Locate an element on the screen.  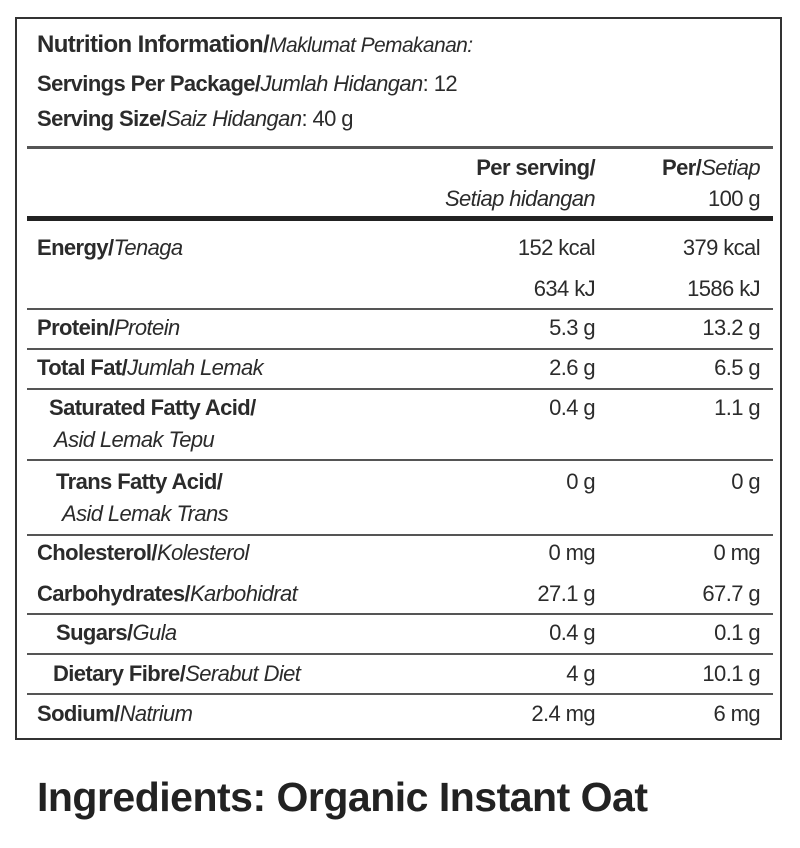
per100-ms: Setiap is located at coordinates (730, 167).